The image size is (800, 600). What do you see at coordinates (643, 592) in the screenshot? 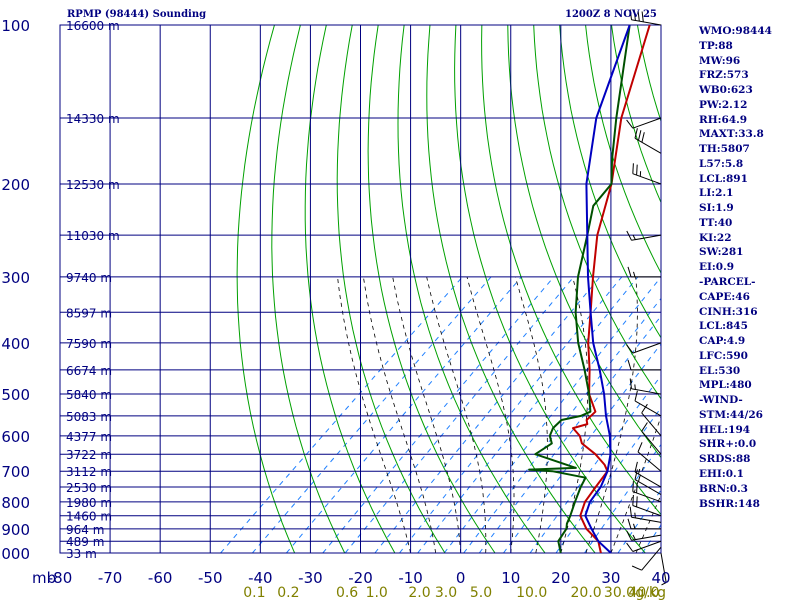
I see `mixing-ratio-label: 40.0` at bounding box center [643, 592].